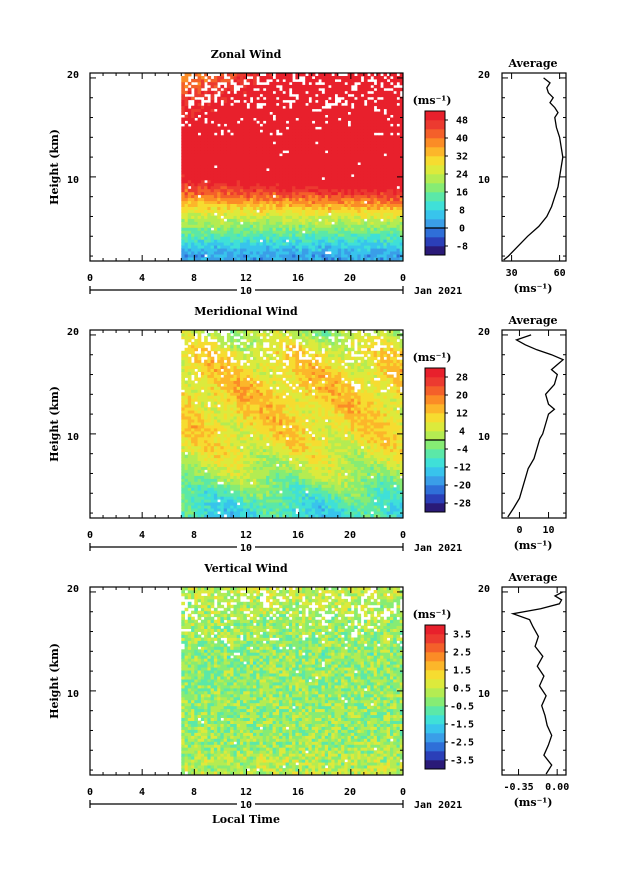 This screenshot has width=621, height=873. What do you see at coordinates (462, 761) in the screenshot?
I see `vertical-cbar-tick: -3.5` at bounding box center [462, 761].